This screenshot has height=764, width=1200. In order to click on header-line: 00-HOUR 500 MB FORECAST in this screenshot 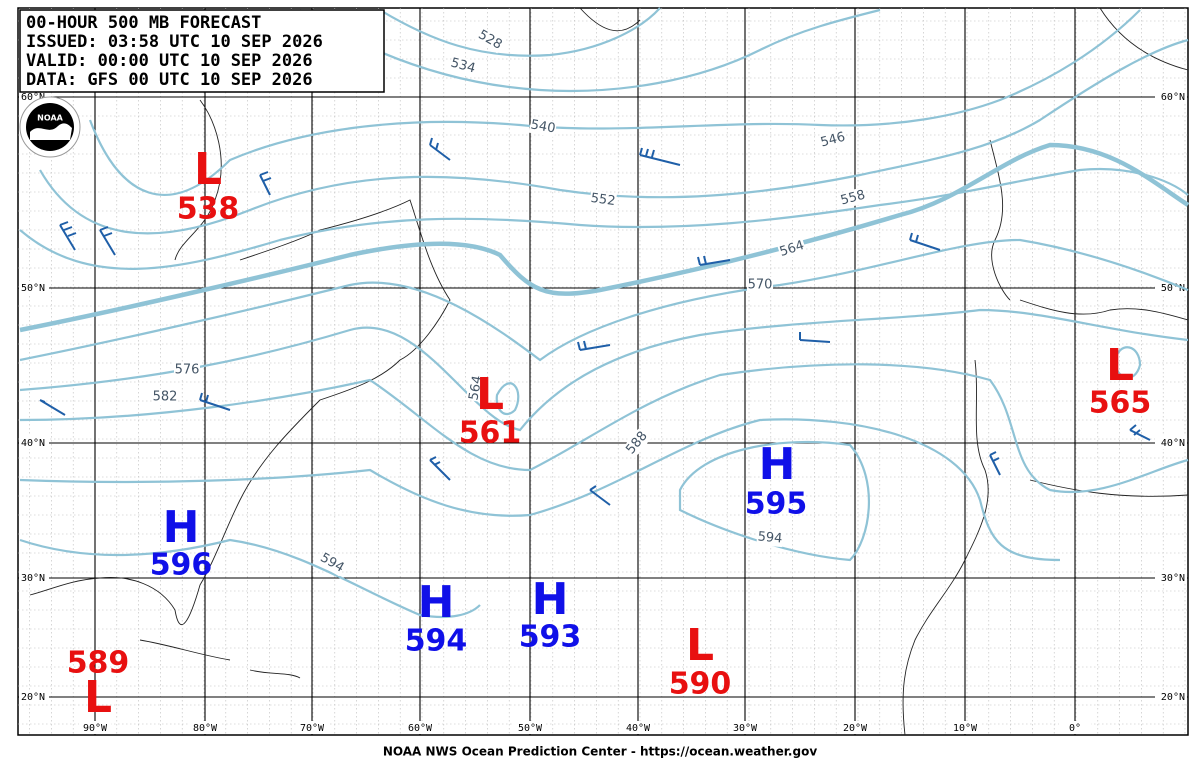, I will do `click(143, 23)`.